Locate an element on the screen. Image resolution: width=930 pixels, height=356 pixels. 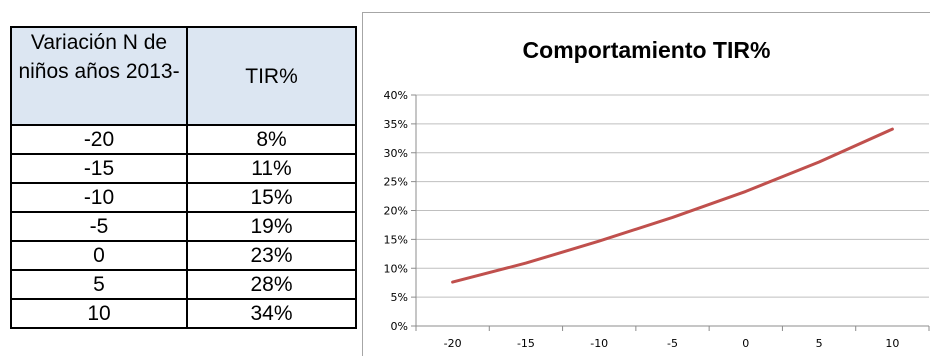
y-tick-label: 10% is located at coordinates (396, 268).